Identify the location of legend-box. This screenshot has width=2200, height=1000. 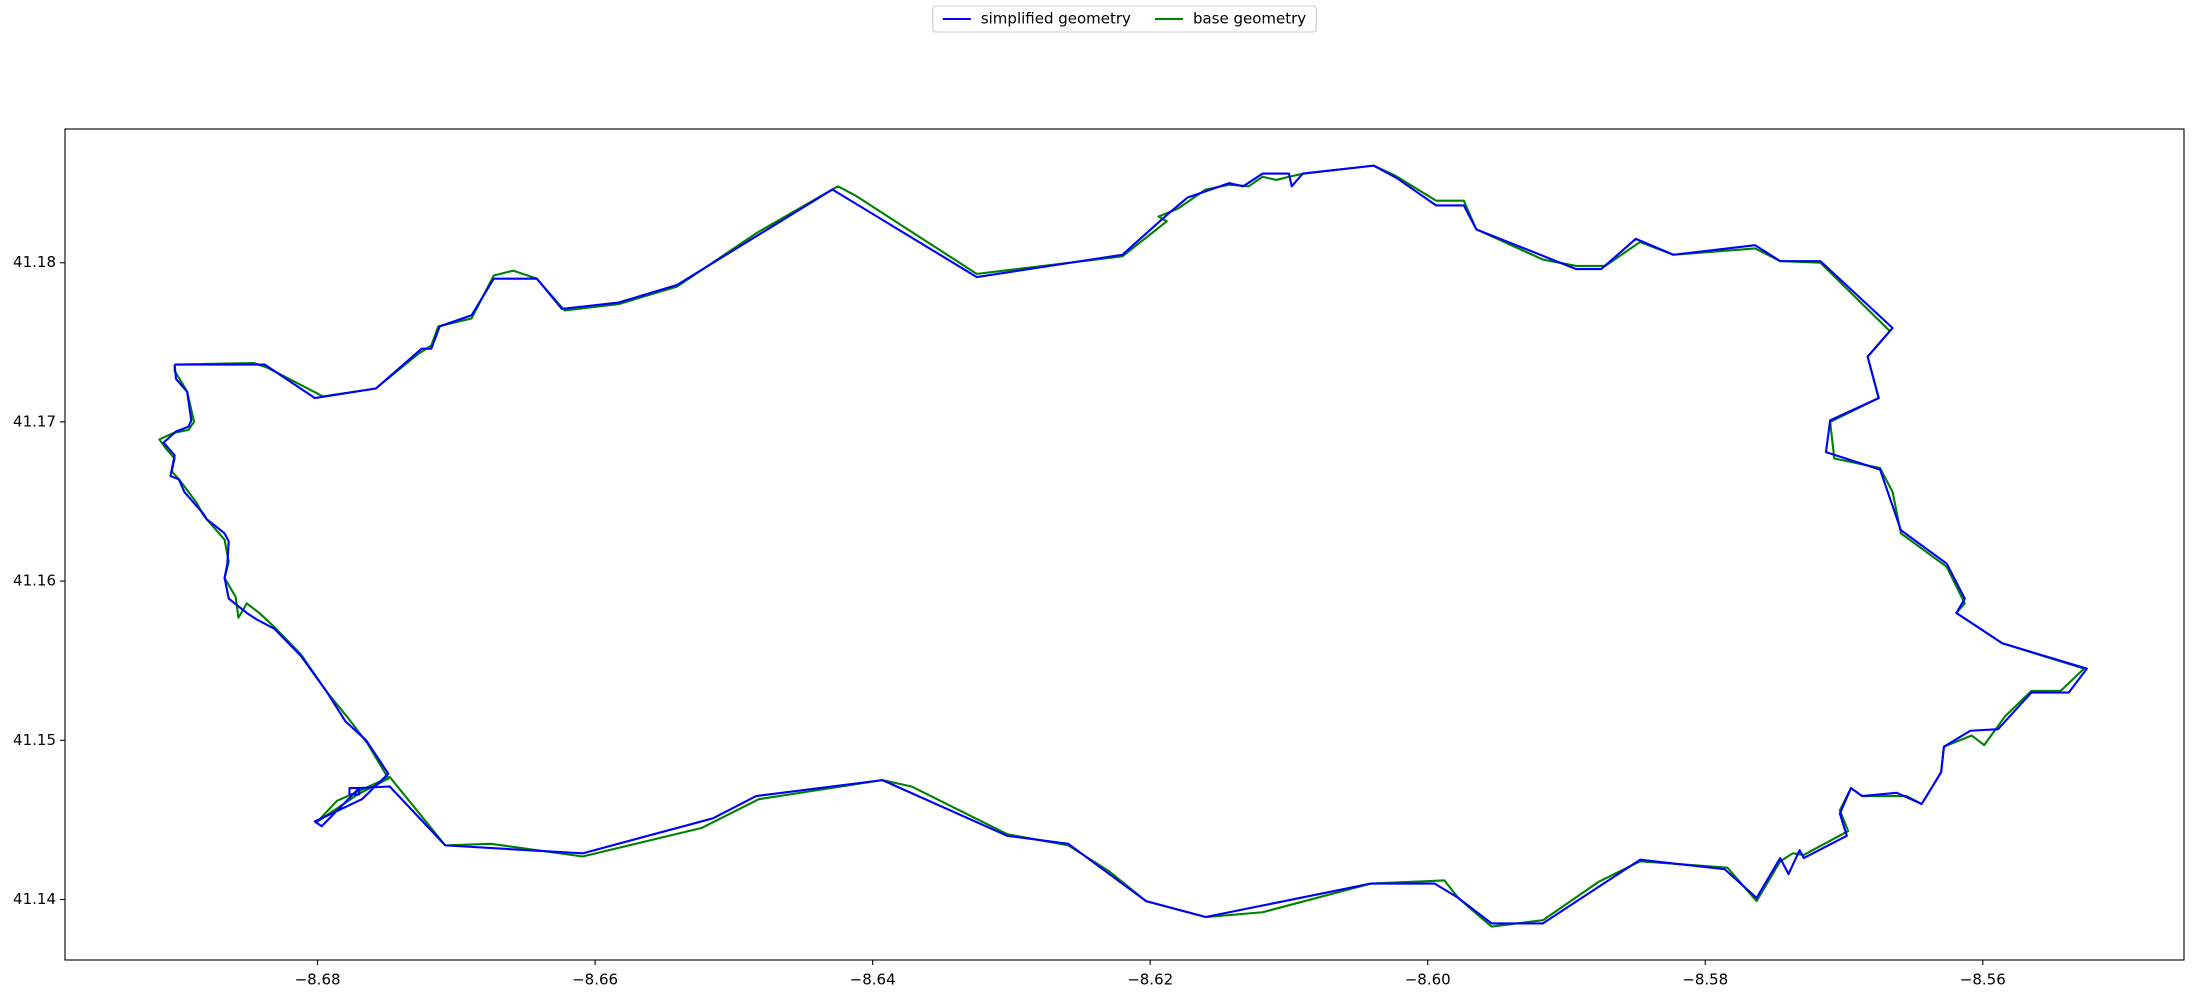
(1124, 19).